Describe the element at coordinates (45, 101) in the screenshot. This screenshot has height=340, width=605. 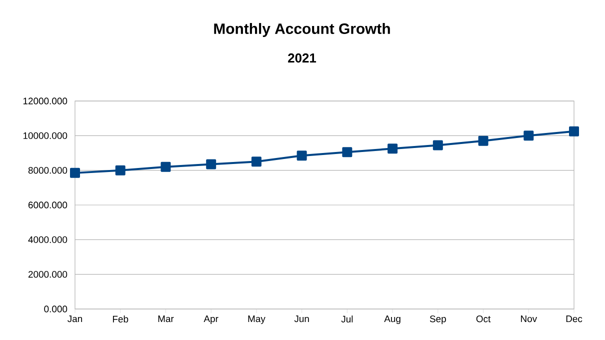
I see `y-tick-label: 12000.000` at that location.